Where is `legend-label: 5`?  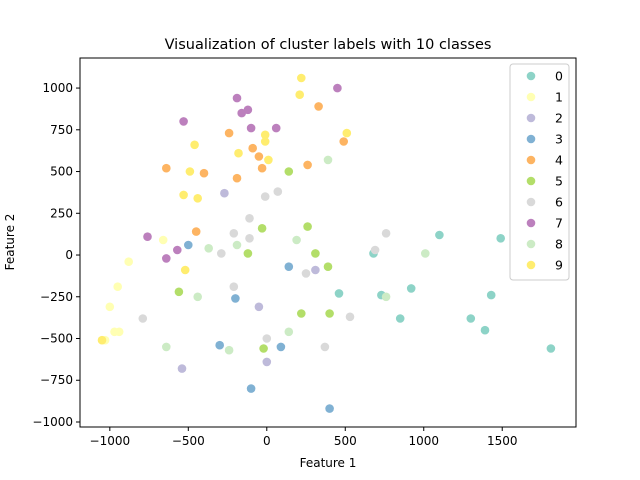 legend-label: 5 is located at coordinates (559, 181).